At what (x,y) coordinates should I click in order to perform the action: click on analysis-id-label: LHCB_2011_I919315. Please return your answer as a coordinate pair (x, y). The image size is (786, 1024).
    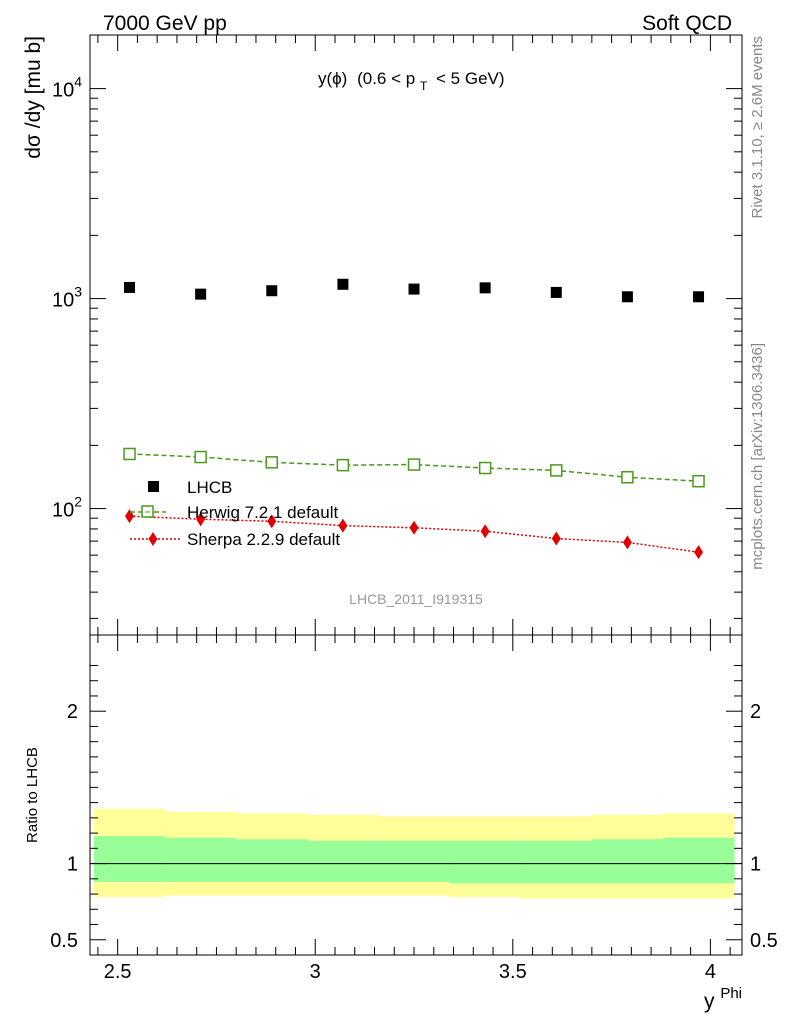
    Looking at the image, I should click on (416, 599).